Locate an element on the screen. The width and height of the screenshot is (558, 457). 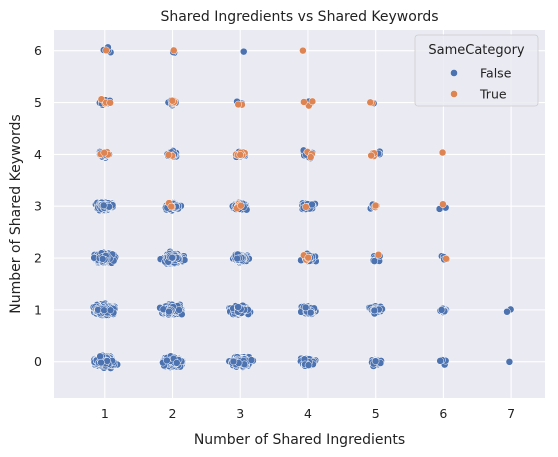
y-axis-label: Number of Shared Keywords is located at coordinates (16, 213).